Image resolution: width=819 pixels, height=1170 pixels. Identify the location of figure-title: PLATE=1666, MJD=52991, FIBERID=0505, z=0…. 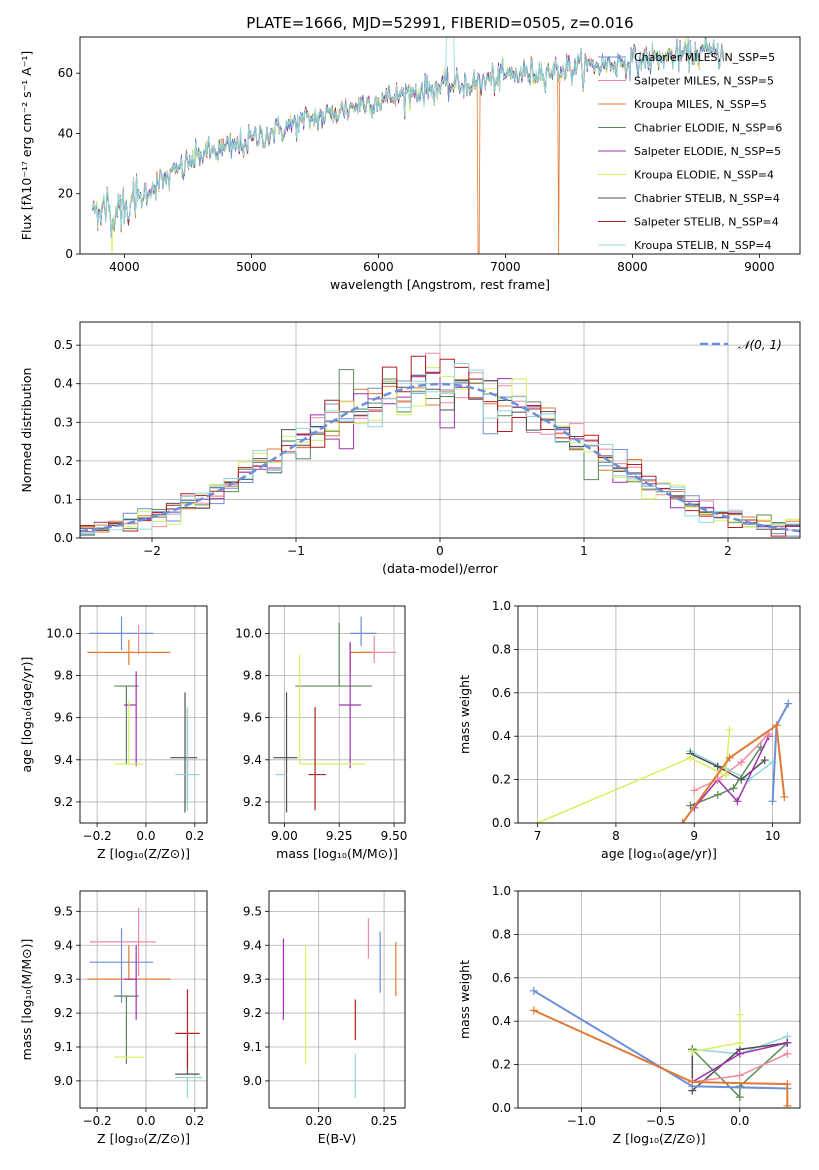
(439, 23).